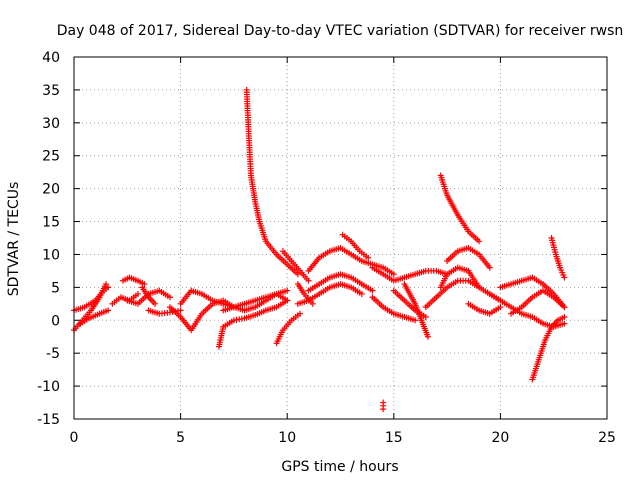 This screenshot has width=640, height=480. What do you see at coordinates (14, 239) in the screenshot?
I see `y-axis-label: SDTVAR / TECUs` at bounding box center [14, 239].